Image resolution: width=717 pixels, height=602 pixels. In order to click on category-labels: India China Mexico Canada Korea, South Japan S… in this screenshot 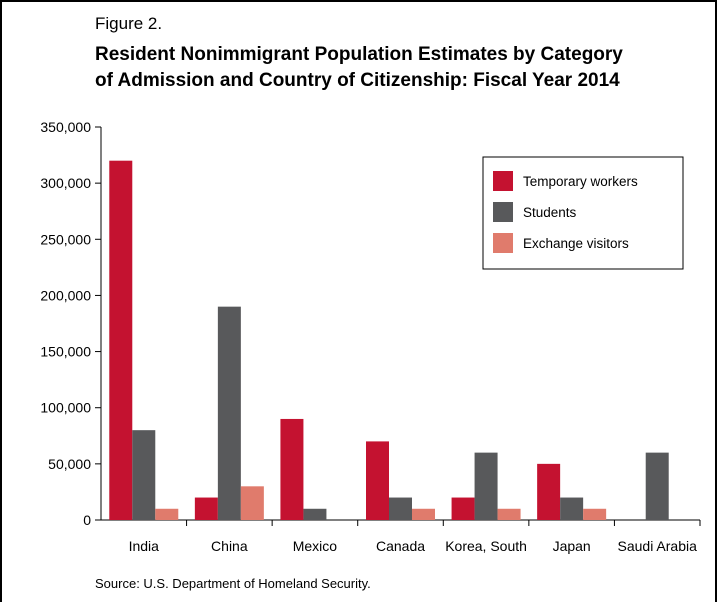, I will do `click(415, 537)`.